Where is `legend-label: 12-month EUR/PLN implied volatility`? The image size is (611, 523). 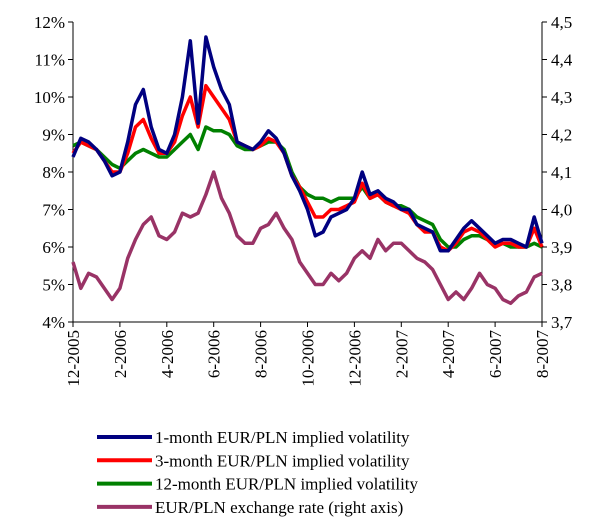 legend-label: 12-month EUR/PLN implied volatility is located at coordinates (287, 484).